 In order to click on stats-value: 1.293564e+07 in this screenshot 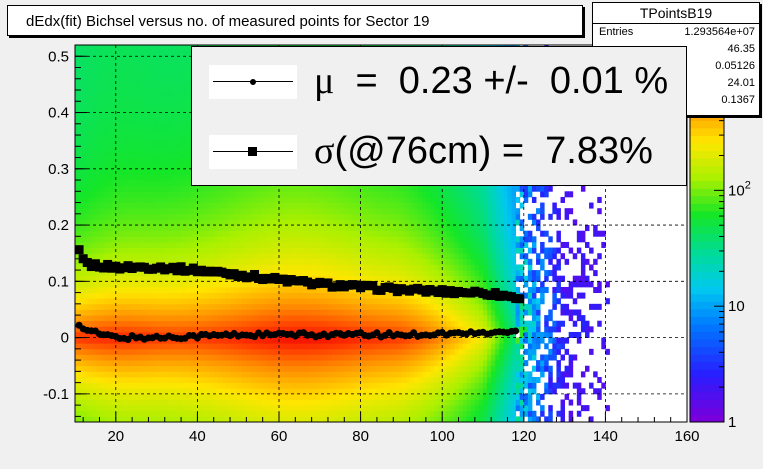, I will do `click(719, 32)`.